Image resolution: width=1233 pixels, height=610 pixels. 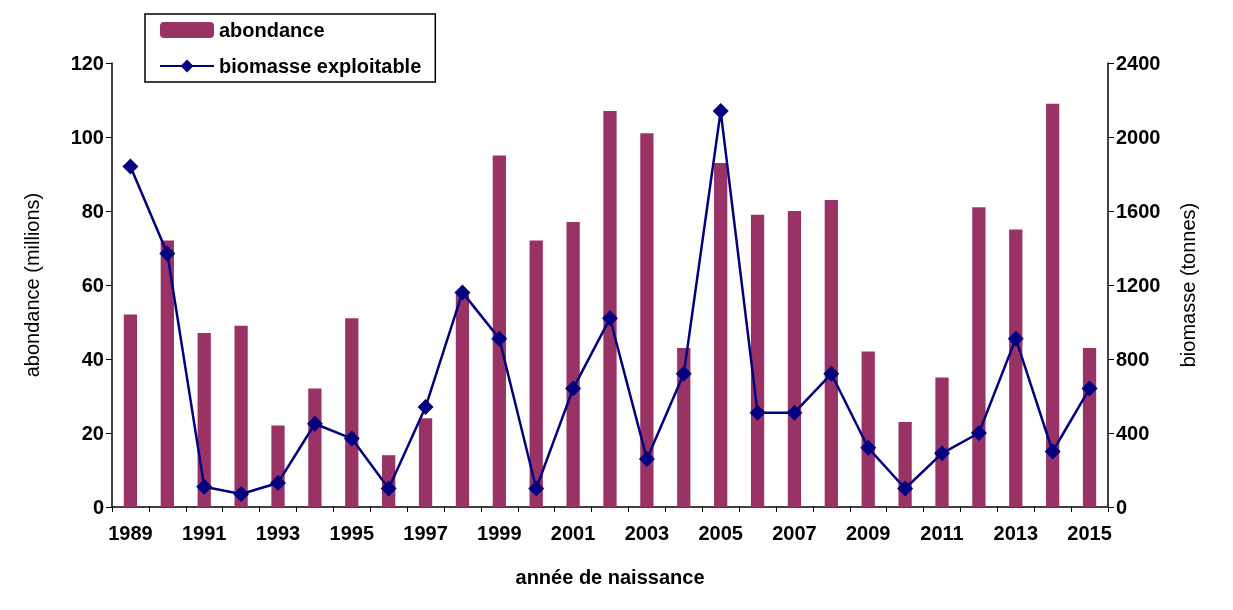 I want to click on y-tick-label: 20, so click(x=92, y=433).